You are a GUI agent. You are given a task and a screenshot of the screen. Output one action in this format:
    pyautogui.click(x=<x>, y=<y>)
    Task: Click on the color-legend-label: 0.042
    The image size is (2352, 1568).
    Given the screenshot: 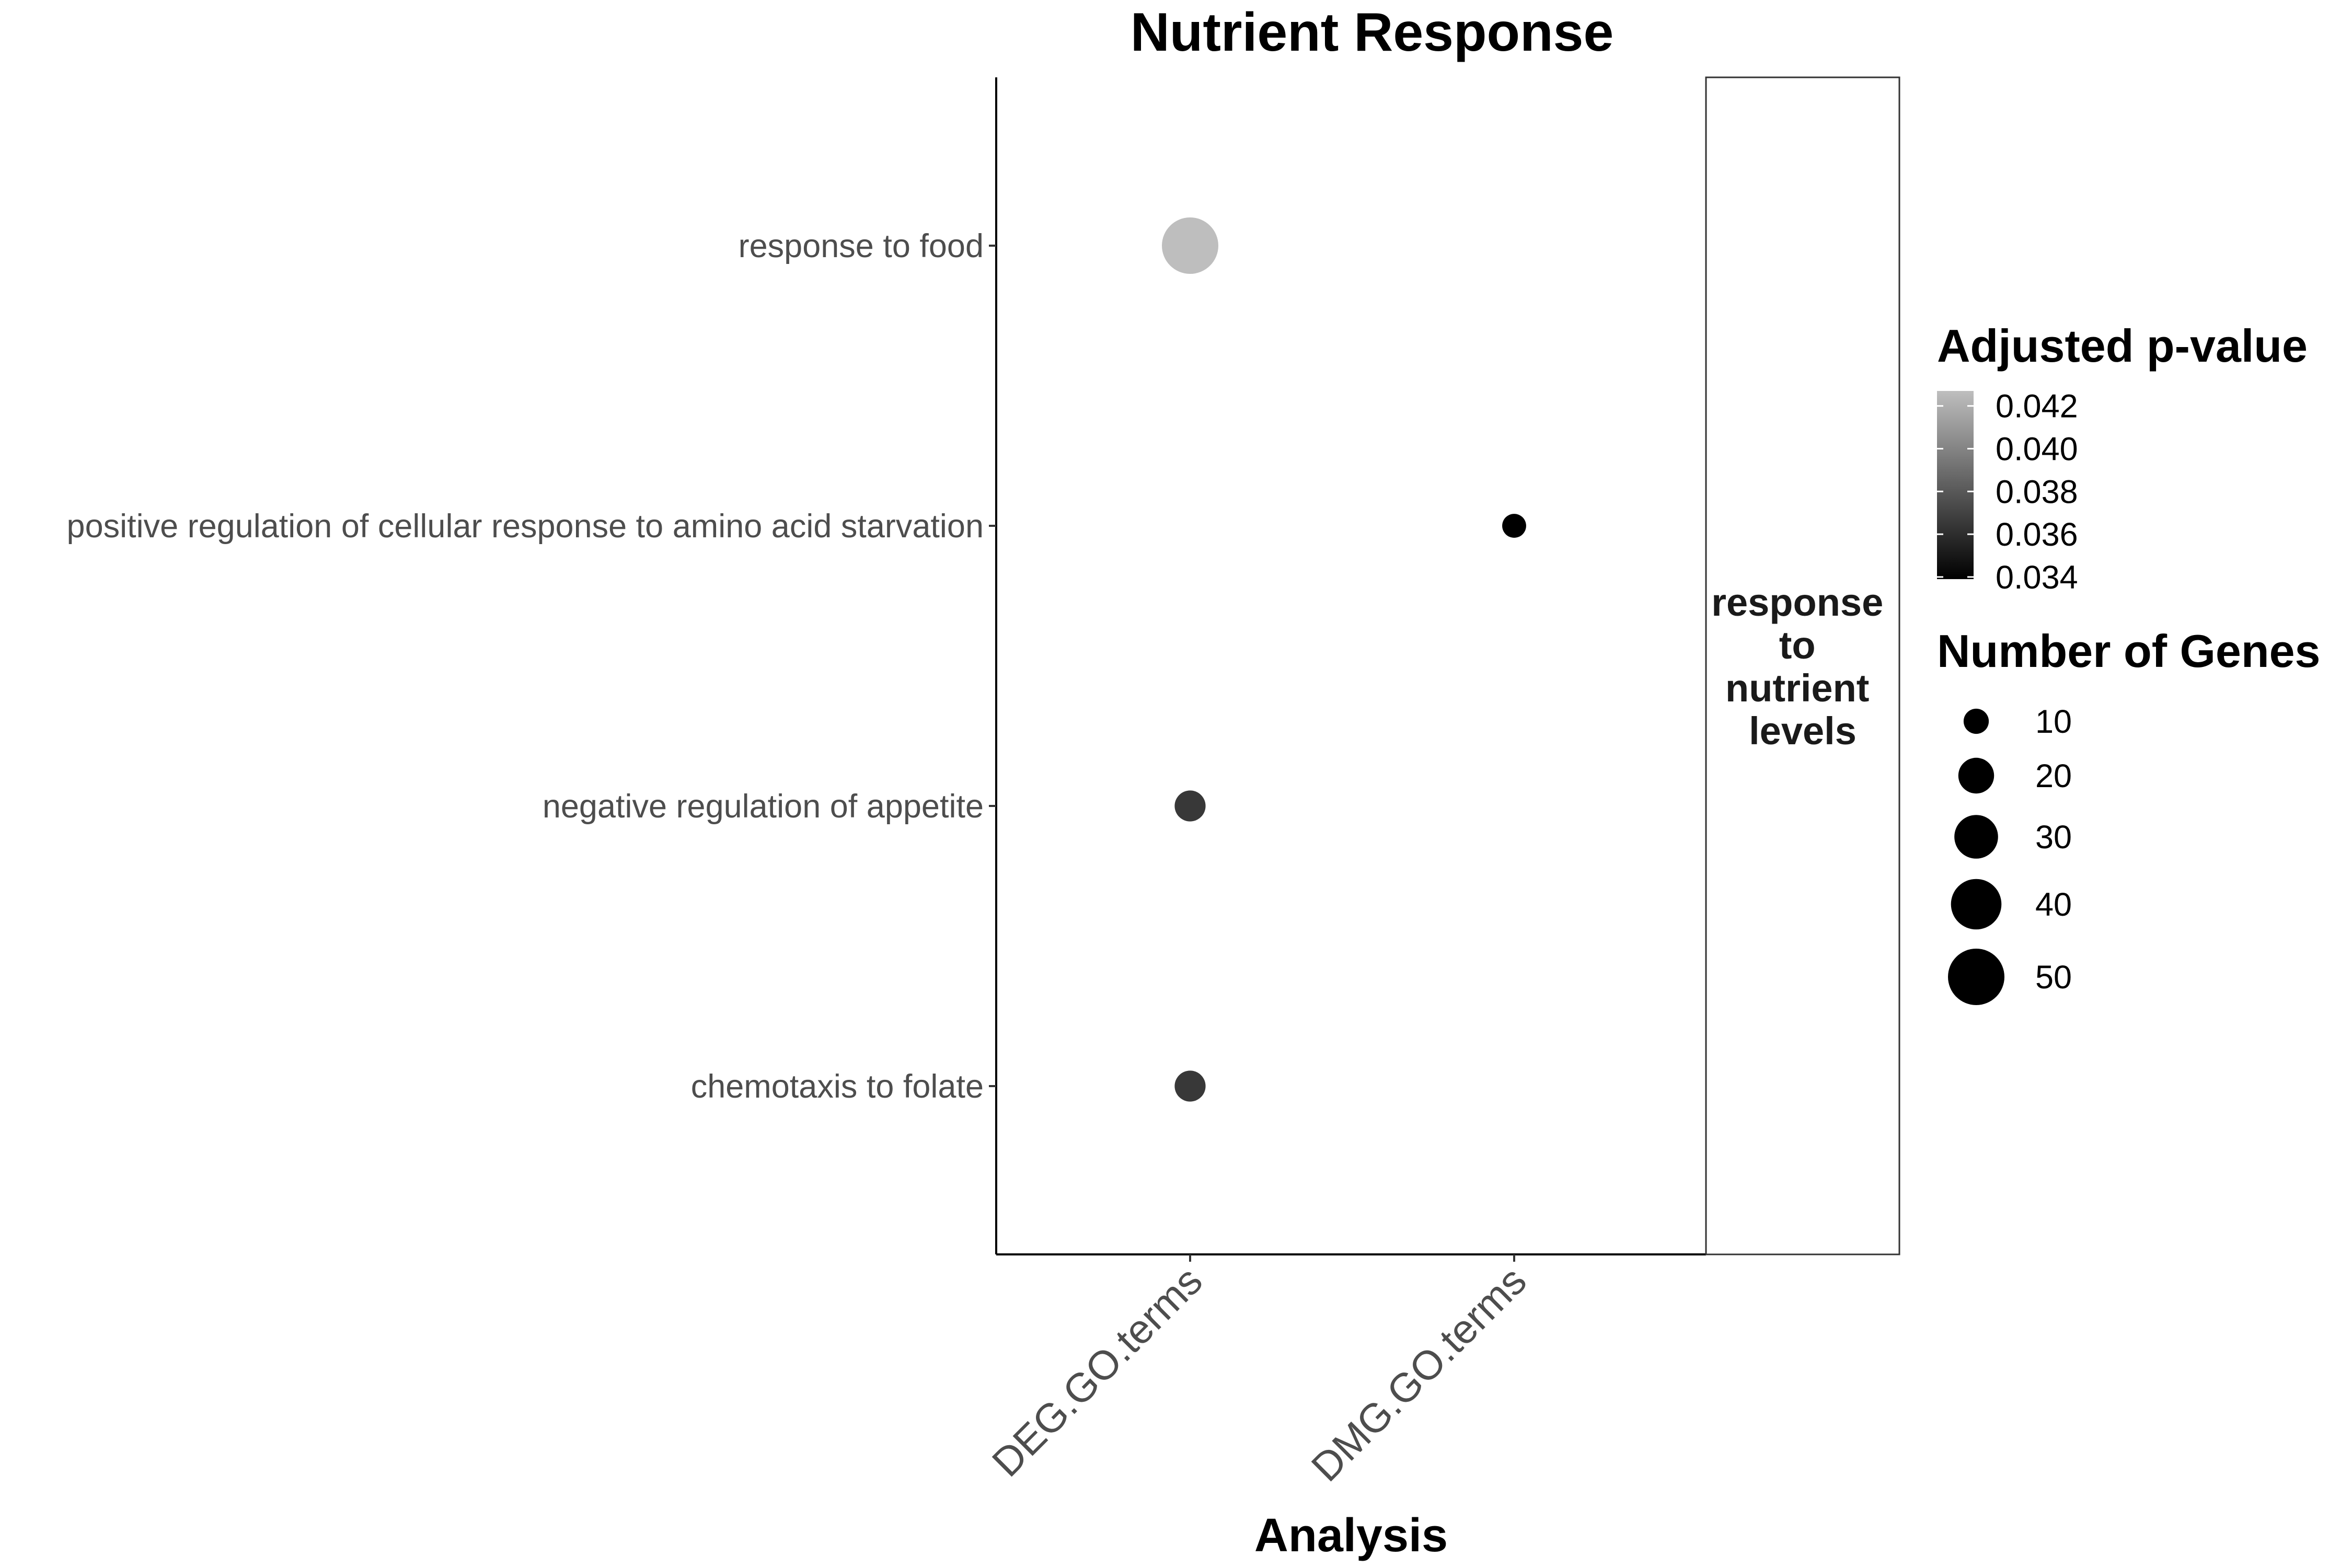 What is the action you would take?
    pyautogui.click(x=2037, y=406)
    